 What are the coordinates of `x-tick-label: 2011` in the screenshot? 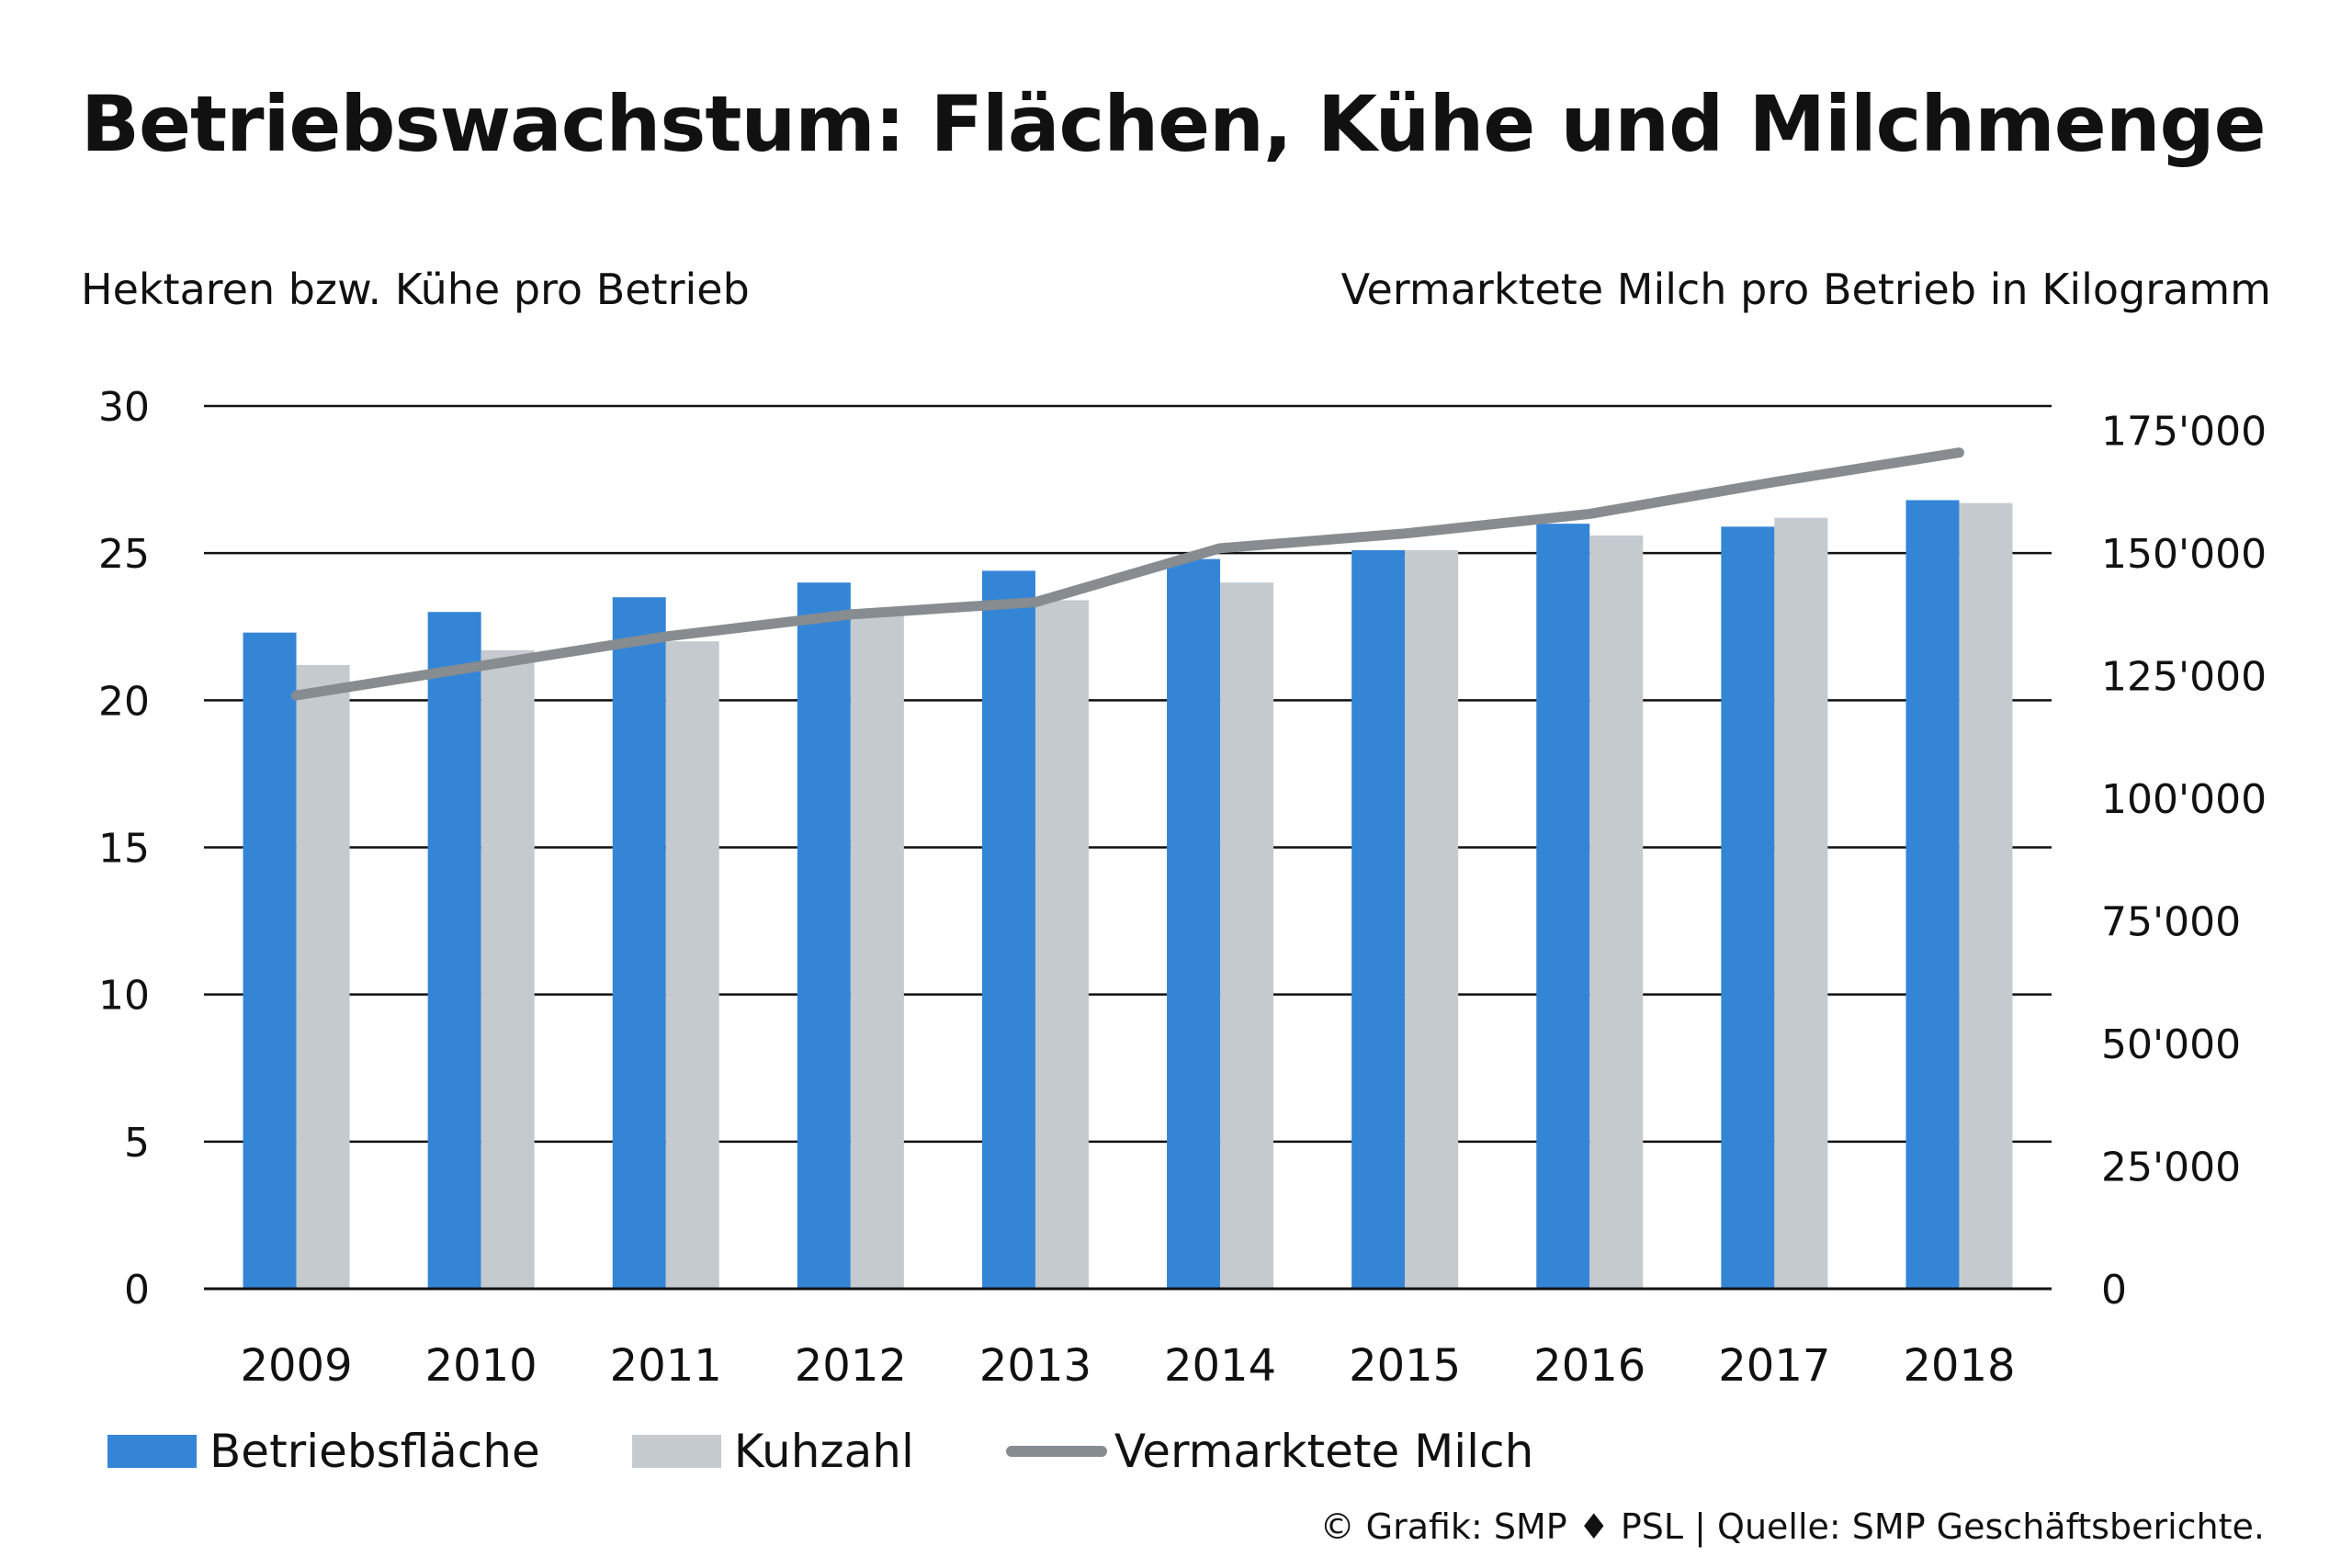 It's located at (666, 1366).